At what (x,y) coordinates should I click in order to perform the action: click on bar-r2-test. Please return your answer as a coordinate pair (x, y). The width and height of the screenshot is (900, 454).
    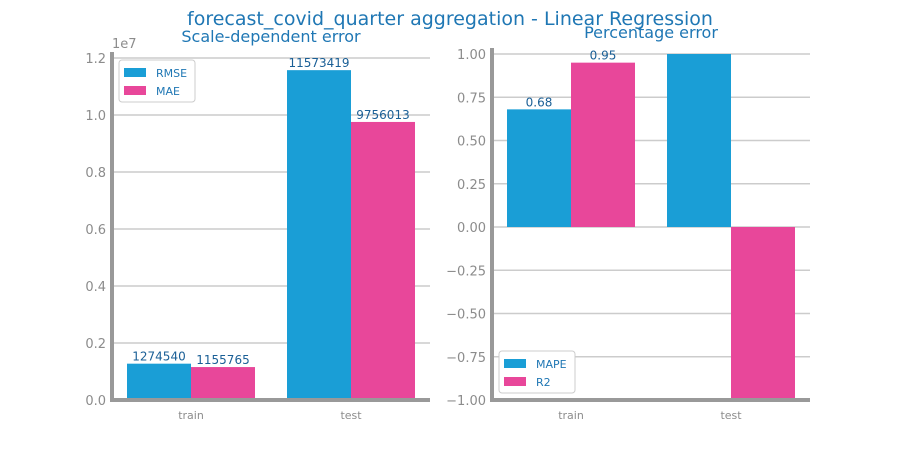
    Looking at the image, I should click on (763, 313).